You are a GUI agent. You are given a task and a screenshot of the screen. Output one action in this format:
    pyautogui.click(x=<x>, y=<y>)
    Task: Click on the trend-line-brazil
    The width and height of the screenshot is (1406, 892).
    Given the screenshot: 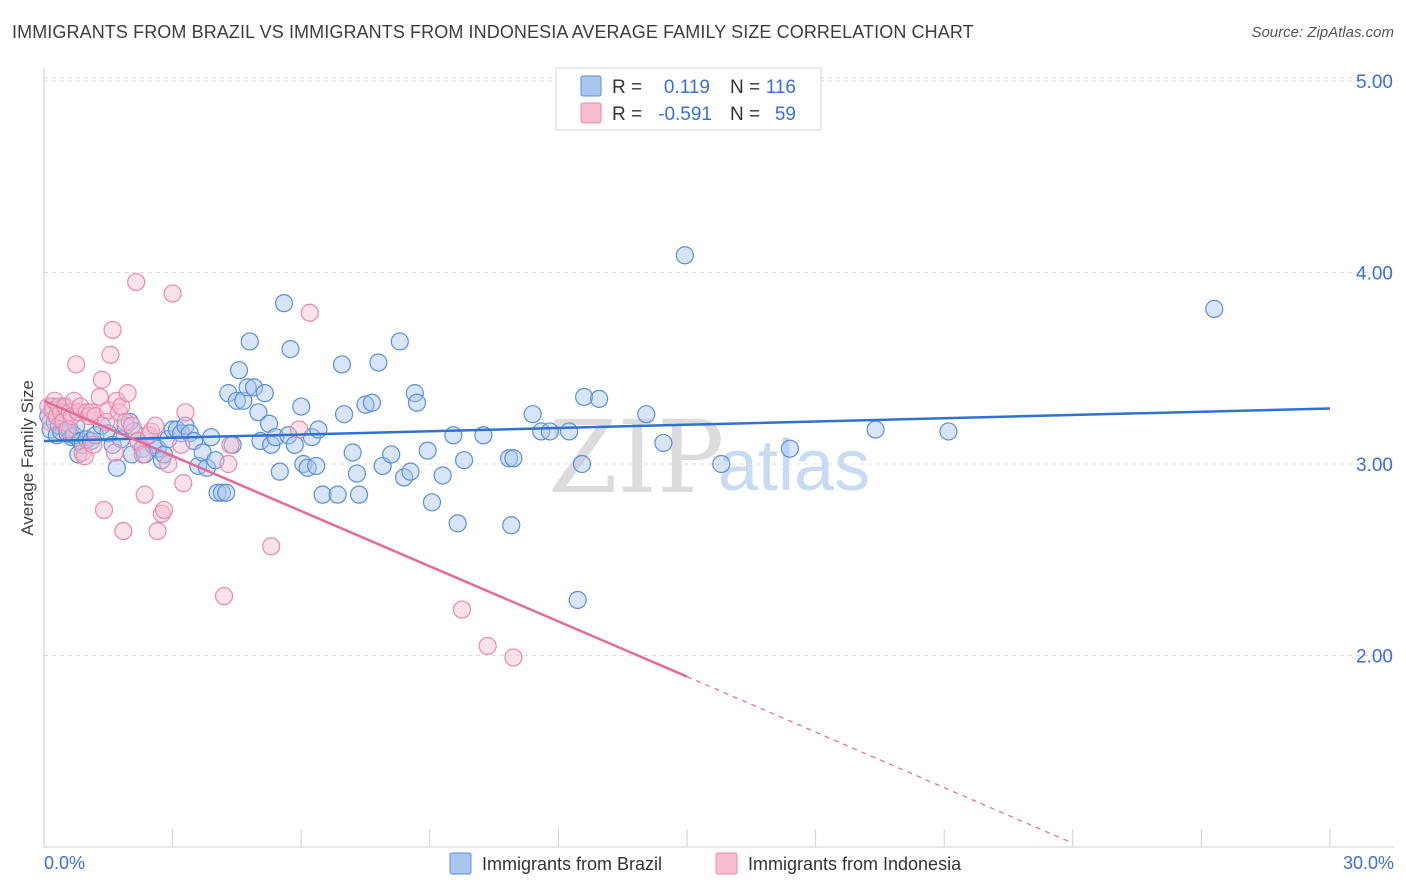 What is the action you would take?
    pyautogui.click(x=687, y=425)
    